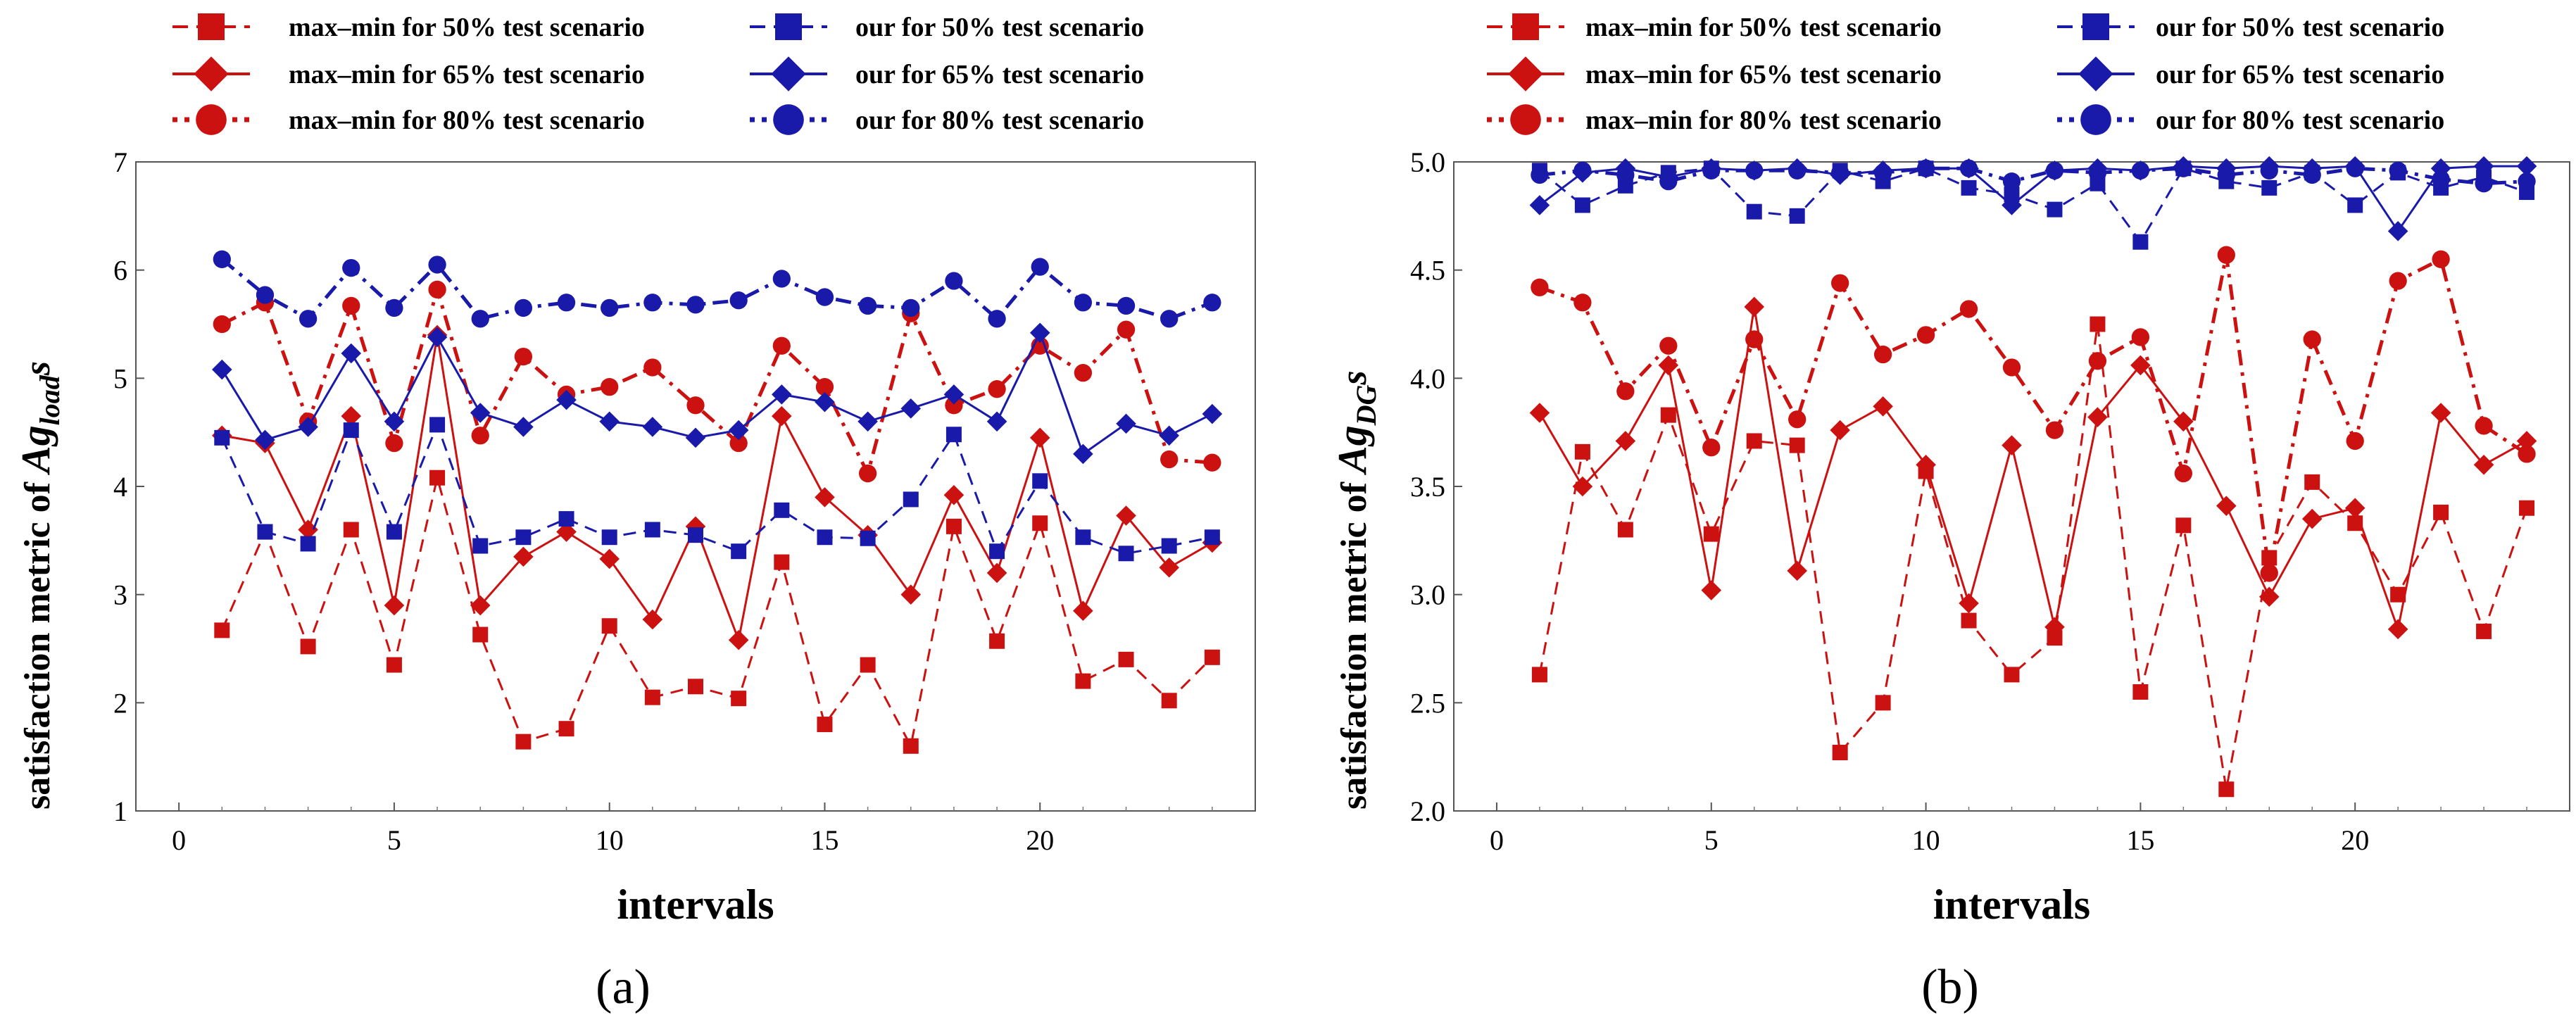 This screenshot has width=2576, height=1020. What do you see at coordinates (120, 271) in the screenshot?
I see `y-tick-label: 6` at bounding box center [120, 271].